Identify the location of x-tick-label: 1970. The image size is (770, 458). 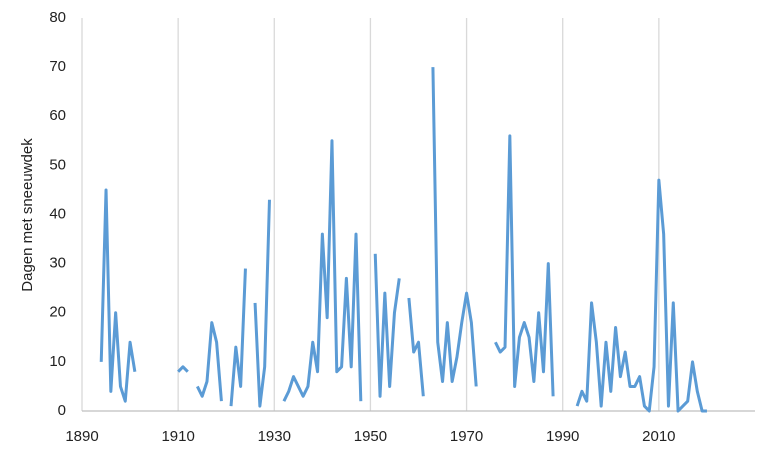
(466, 436).